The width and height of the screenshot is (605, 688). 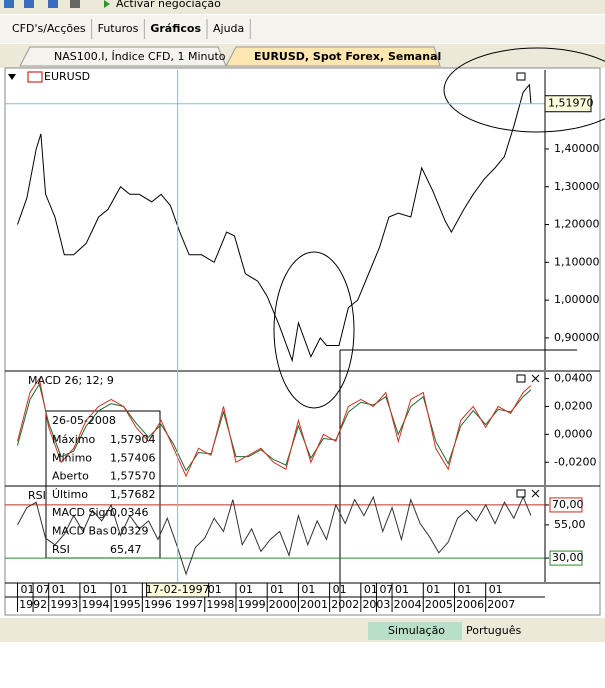 What do you see at coordinates (577, 148) in the screenshot?
I see `y-tick-label: 1,40000` at bounding box center [577, 148].